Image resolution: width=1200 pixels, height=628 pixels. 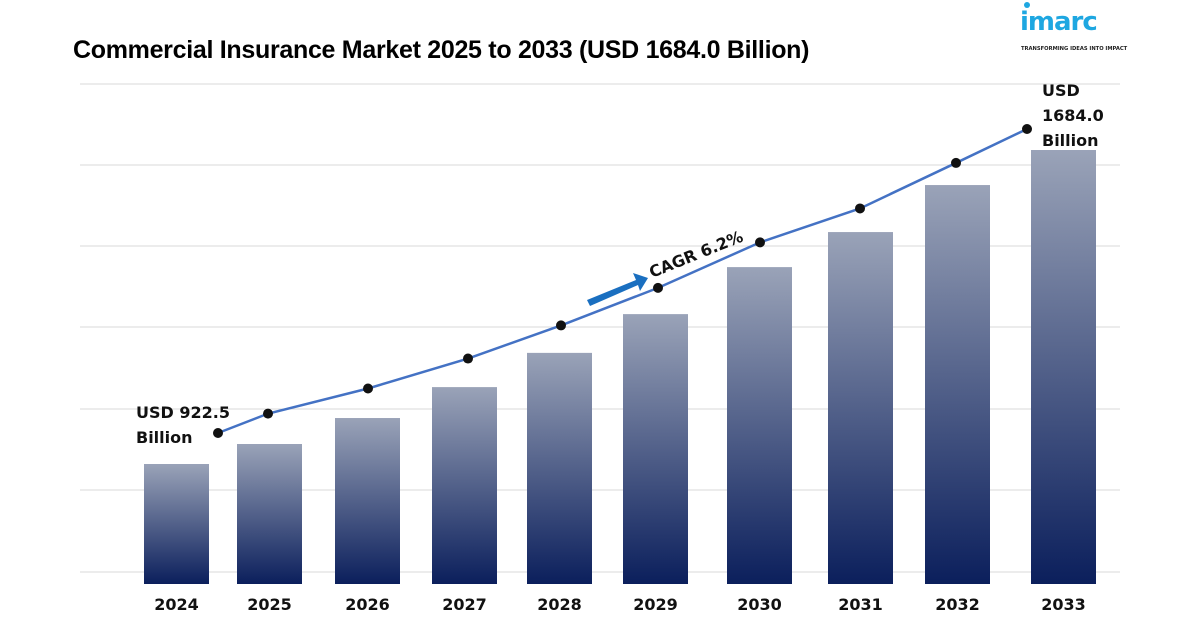 What do you see at coordinates (561, 325) in the screenshot?
I see `trend-point-2028` at bounding box center [561, 325].